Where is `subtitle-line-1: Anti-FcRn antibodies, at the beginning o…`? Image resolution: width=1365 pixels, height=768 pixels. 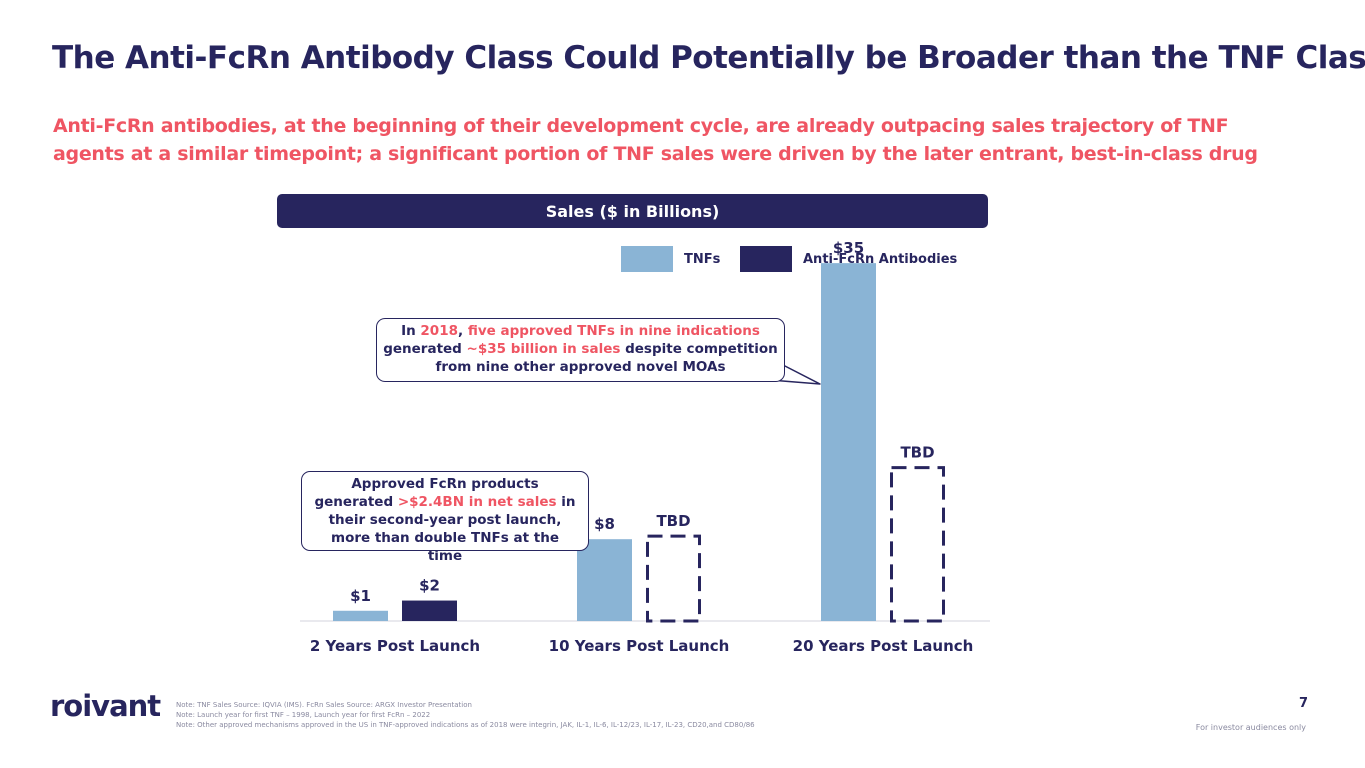
subtitle-line-1: Anti-FcRn antibodies, at the beginning o… is located at coordinates (641, 126).